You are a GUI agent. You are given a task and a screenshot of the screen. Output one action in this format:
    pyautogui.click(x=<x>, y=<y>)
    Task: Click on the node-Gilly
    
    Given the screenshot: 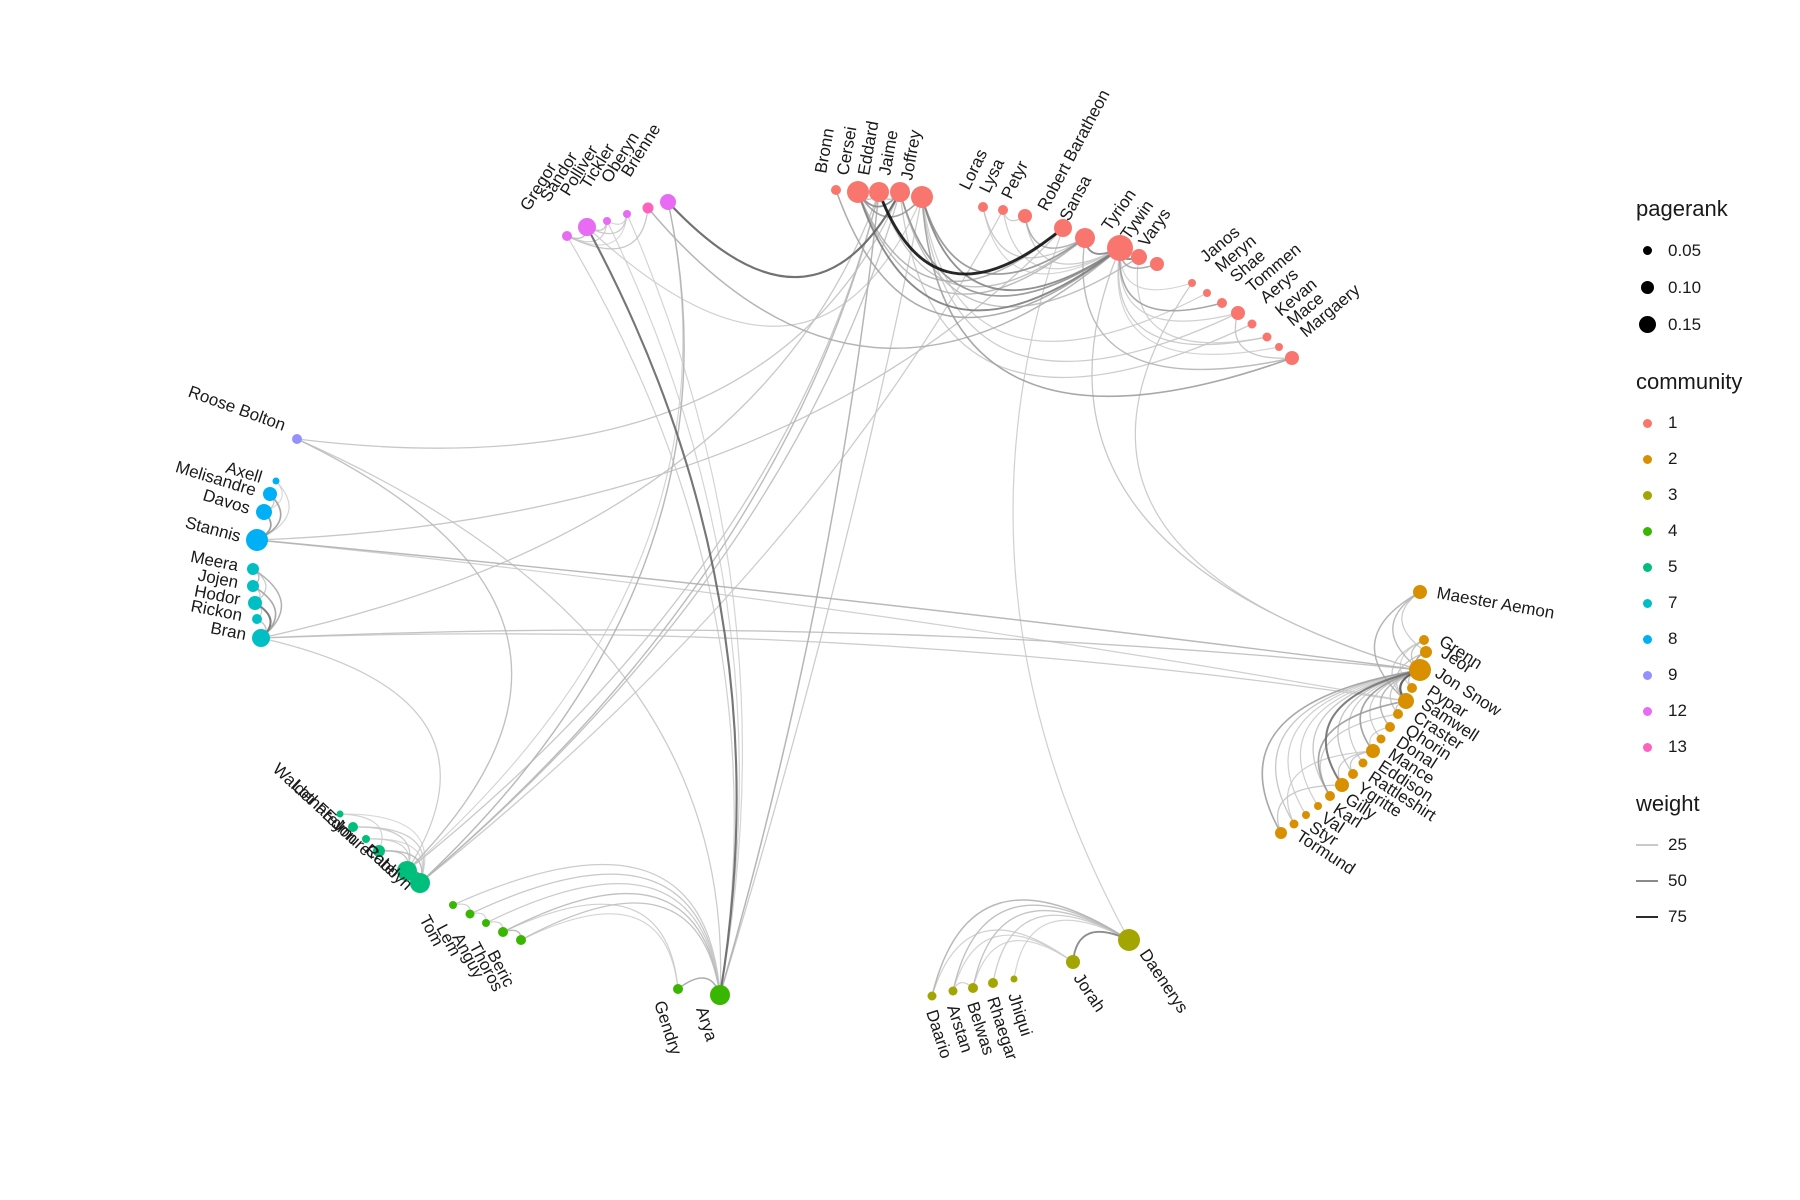 What is the action you would take?
    pyautogui.click(x=1330, y=796)
    